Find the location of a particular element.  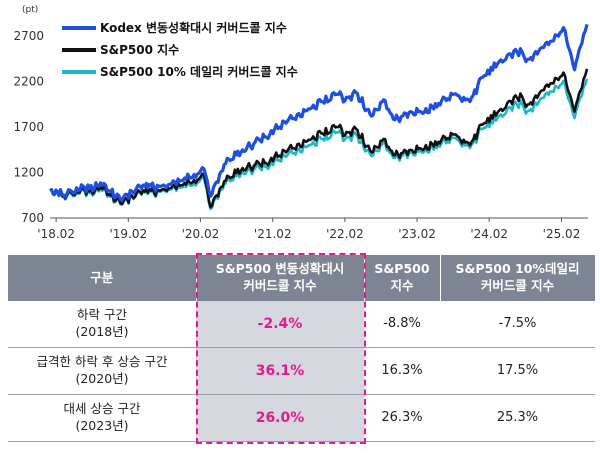

row-label: 대세 상승 구간 (2023년) is located at coordinates (102, 418).